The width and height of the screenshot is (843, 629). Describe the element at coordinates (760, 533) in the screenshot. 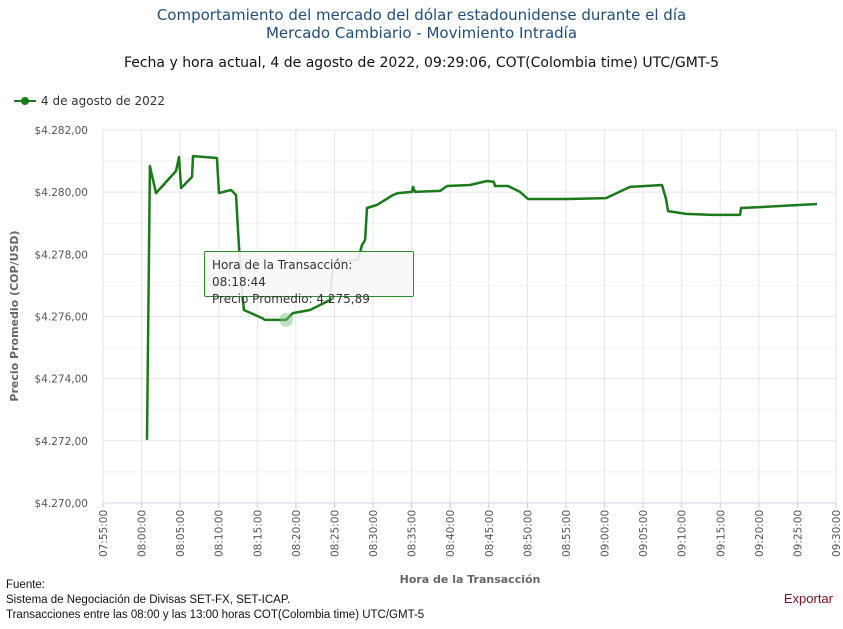

I see `x-tick-label: 09:20:00` at that location.